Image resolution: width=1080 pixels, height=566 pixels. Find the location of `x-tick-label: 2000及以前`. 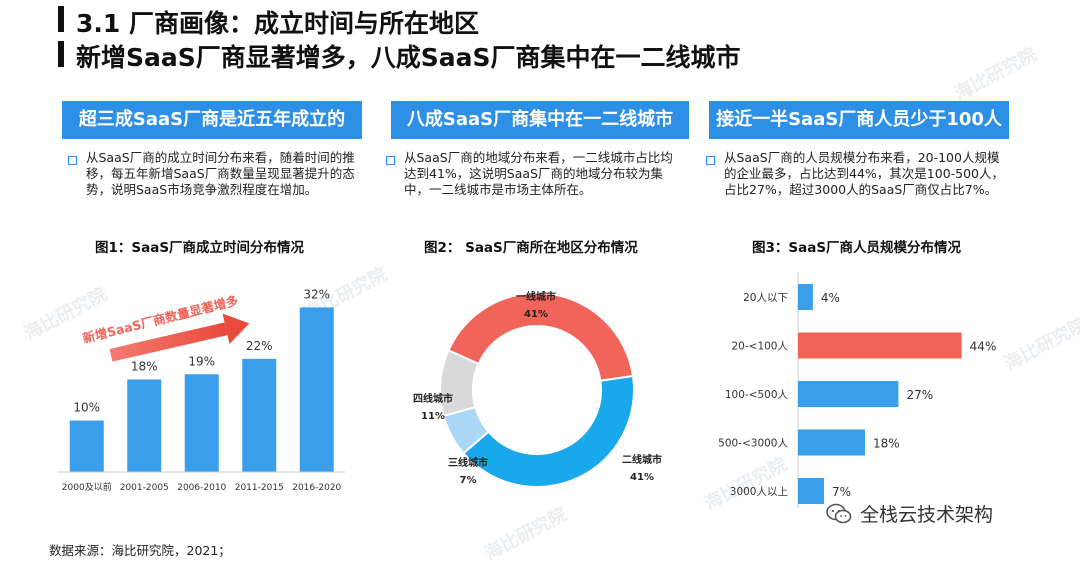

x-tick-label: 2000及以前 is located at coordinates (87, 487).